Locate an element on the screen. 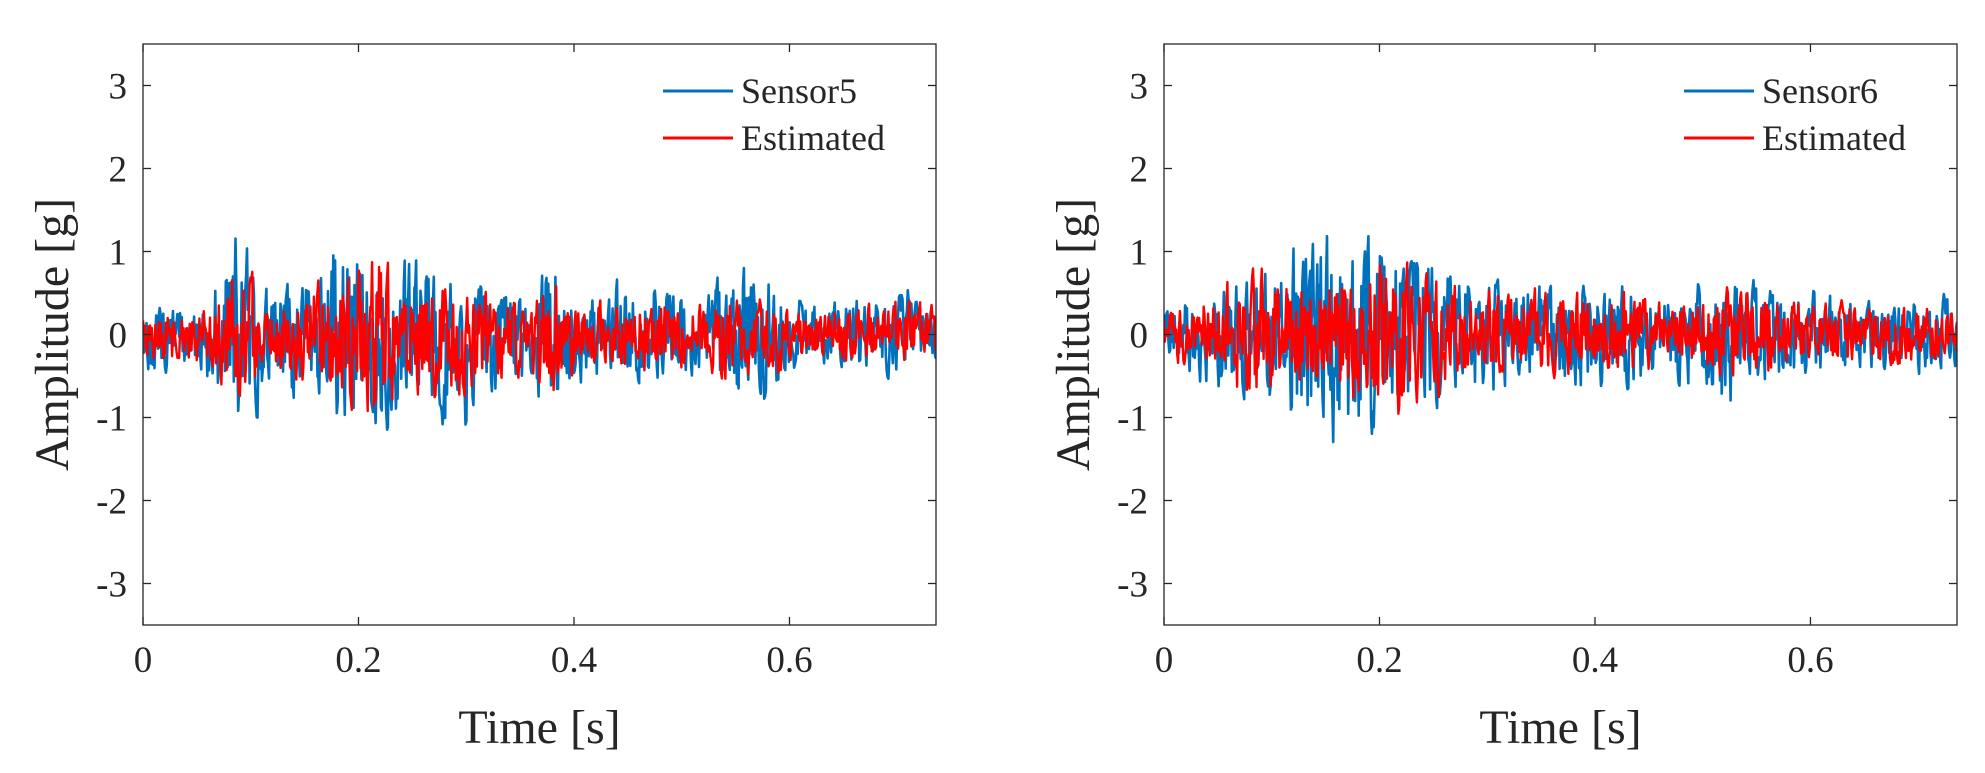 This screenshot has height=773, width=1985. legend: Sensor6 Estimated is located at coordinates (1795, 114).